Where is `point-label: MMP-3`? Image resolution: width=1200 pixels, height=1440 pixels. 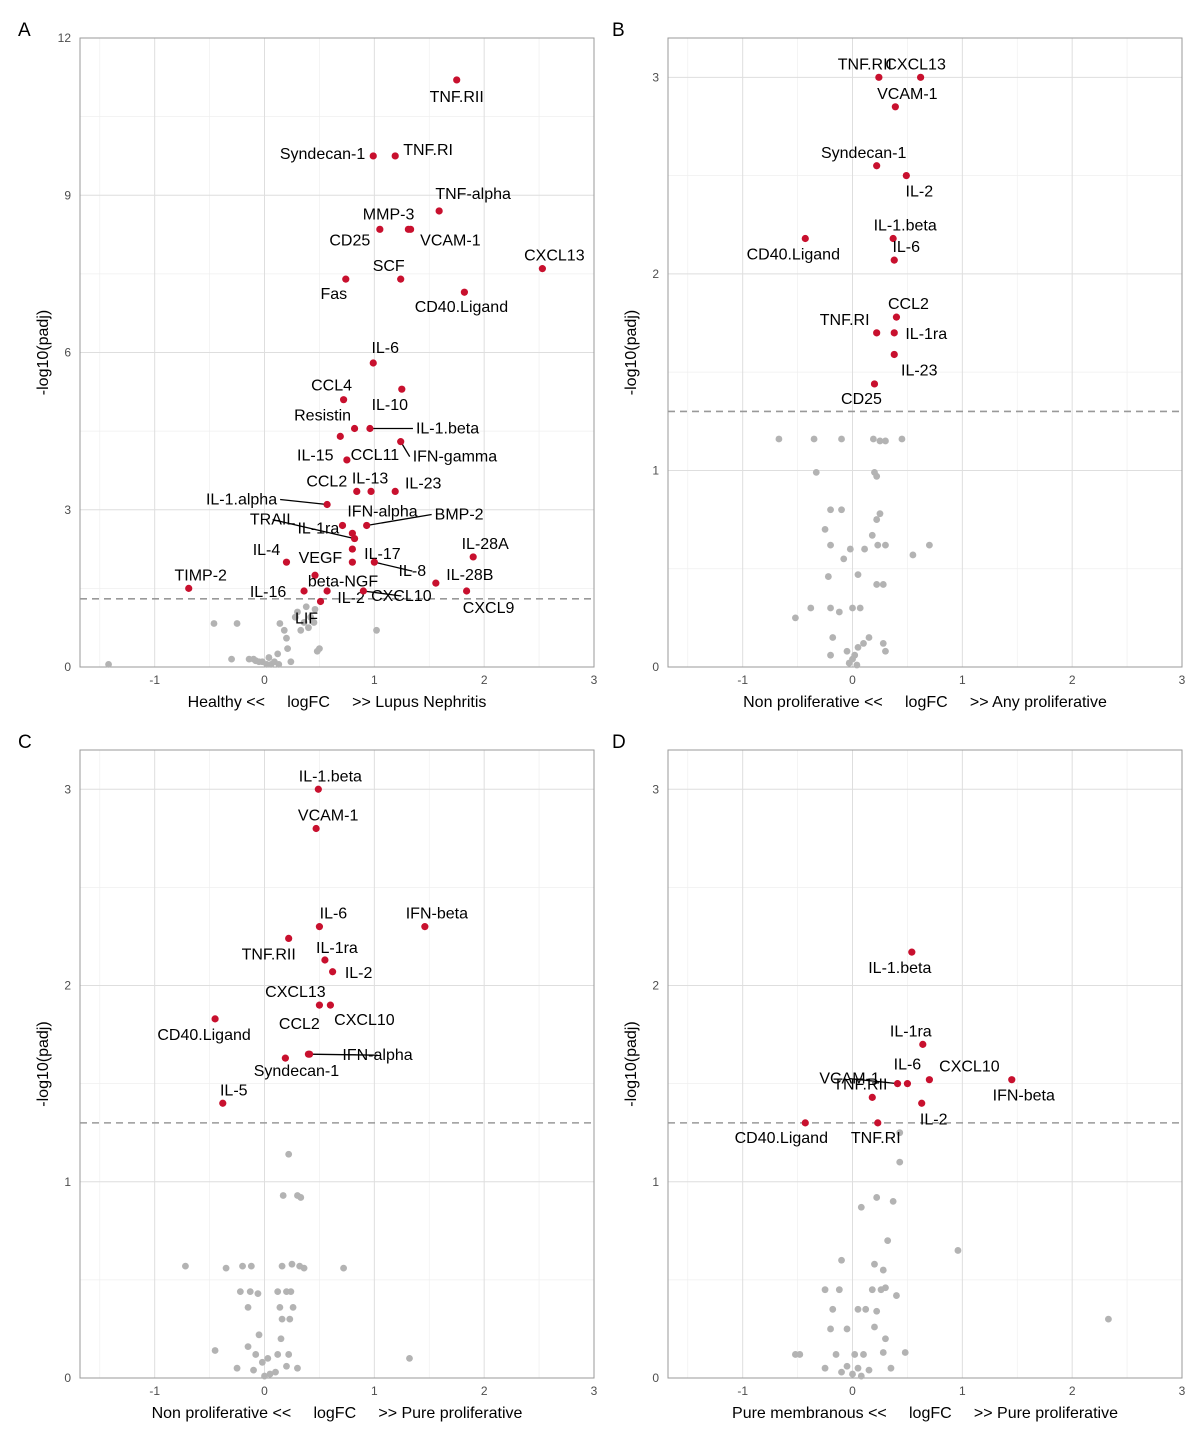 point-label: MMP-3 is located at coordinates (389, 214).